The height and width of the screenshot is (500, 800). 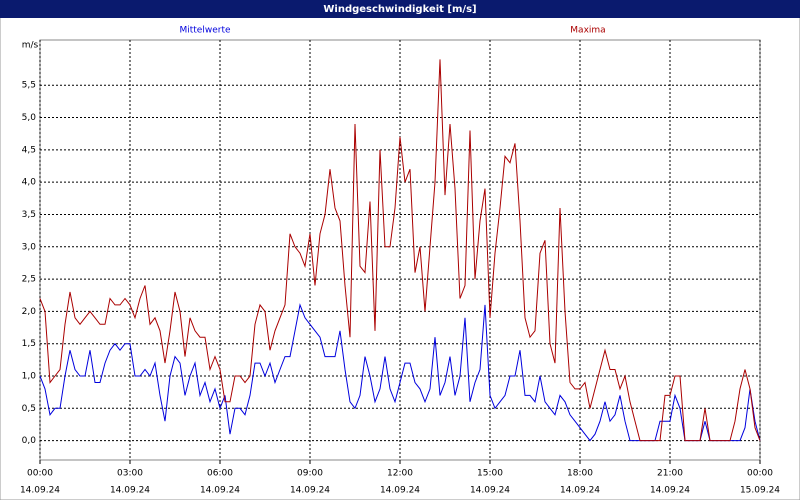 I want to click on y-tick-label: 3,0, so click(x=29, y=247).